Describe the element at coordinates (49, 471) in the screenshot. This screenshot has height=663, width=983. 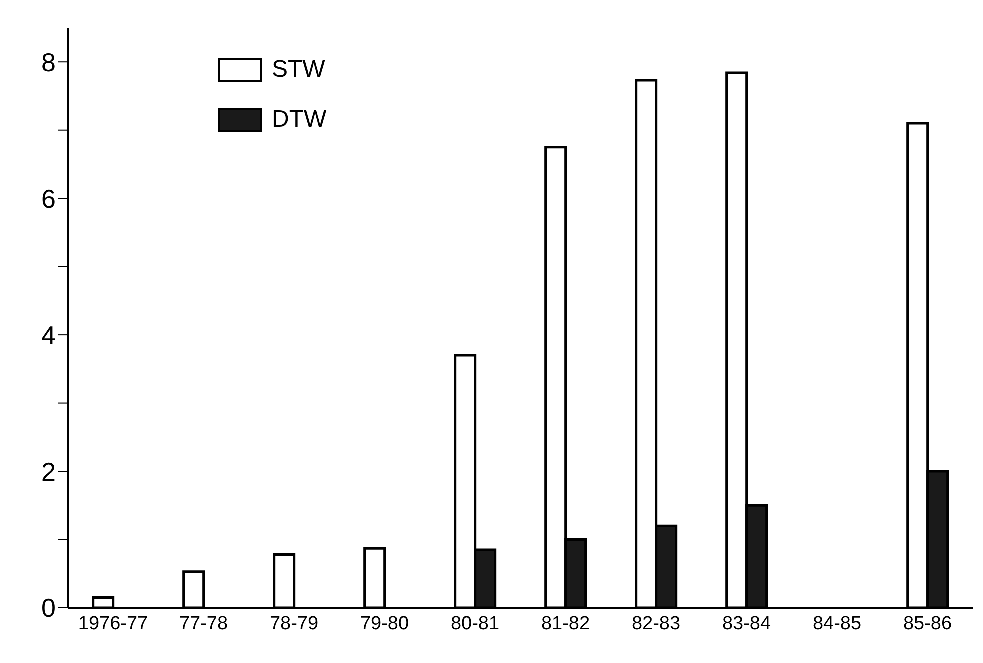
I see `y-tick-label: 2` at that location.